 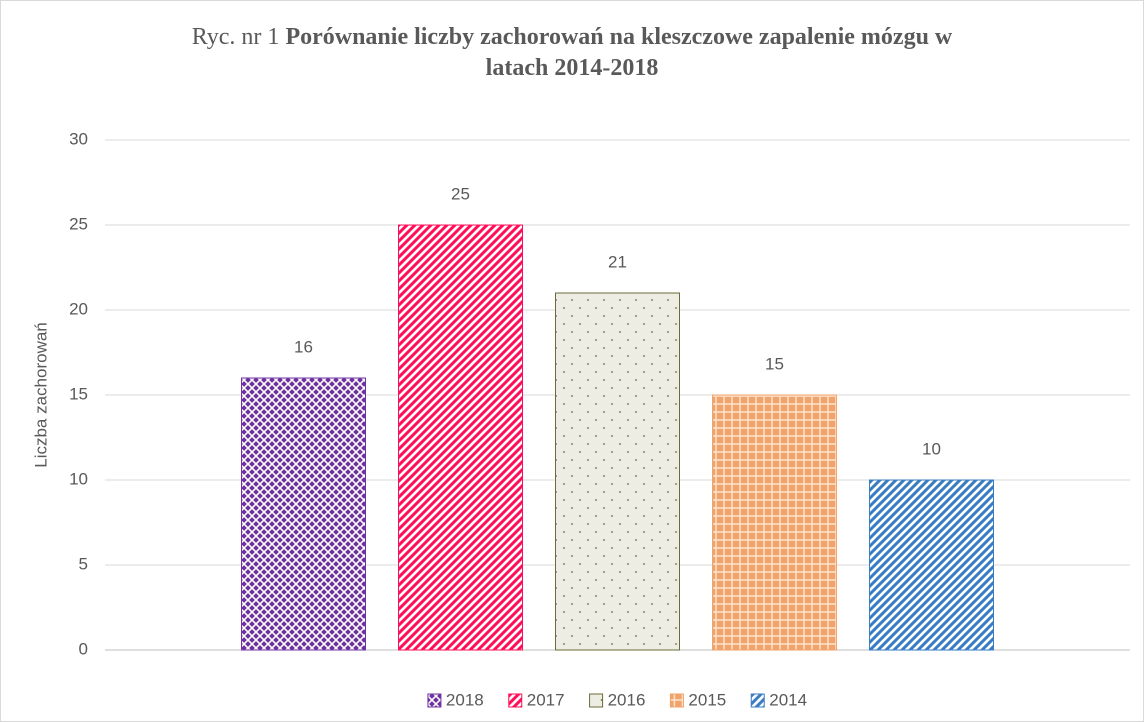 What do you see at coordinates (235, 37) in the screenshot?
I see `title-lead: Ryc. nr 1` at bounding box center [235, 37].